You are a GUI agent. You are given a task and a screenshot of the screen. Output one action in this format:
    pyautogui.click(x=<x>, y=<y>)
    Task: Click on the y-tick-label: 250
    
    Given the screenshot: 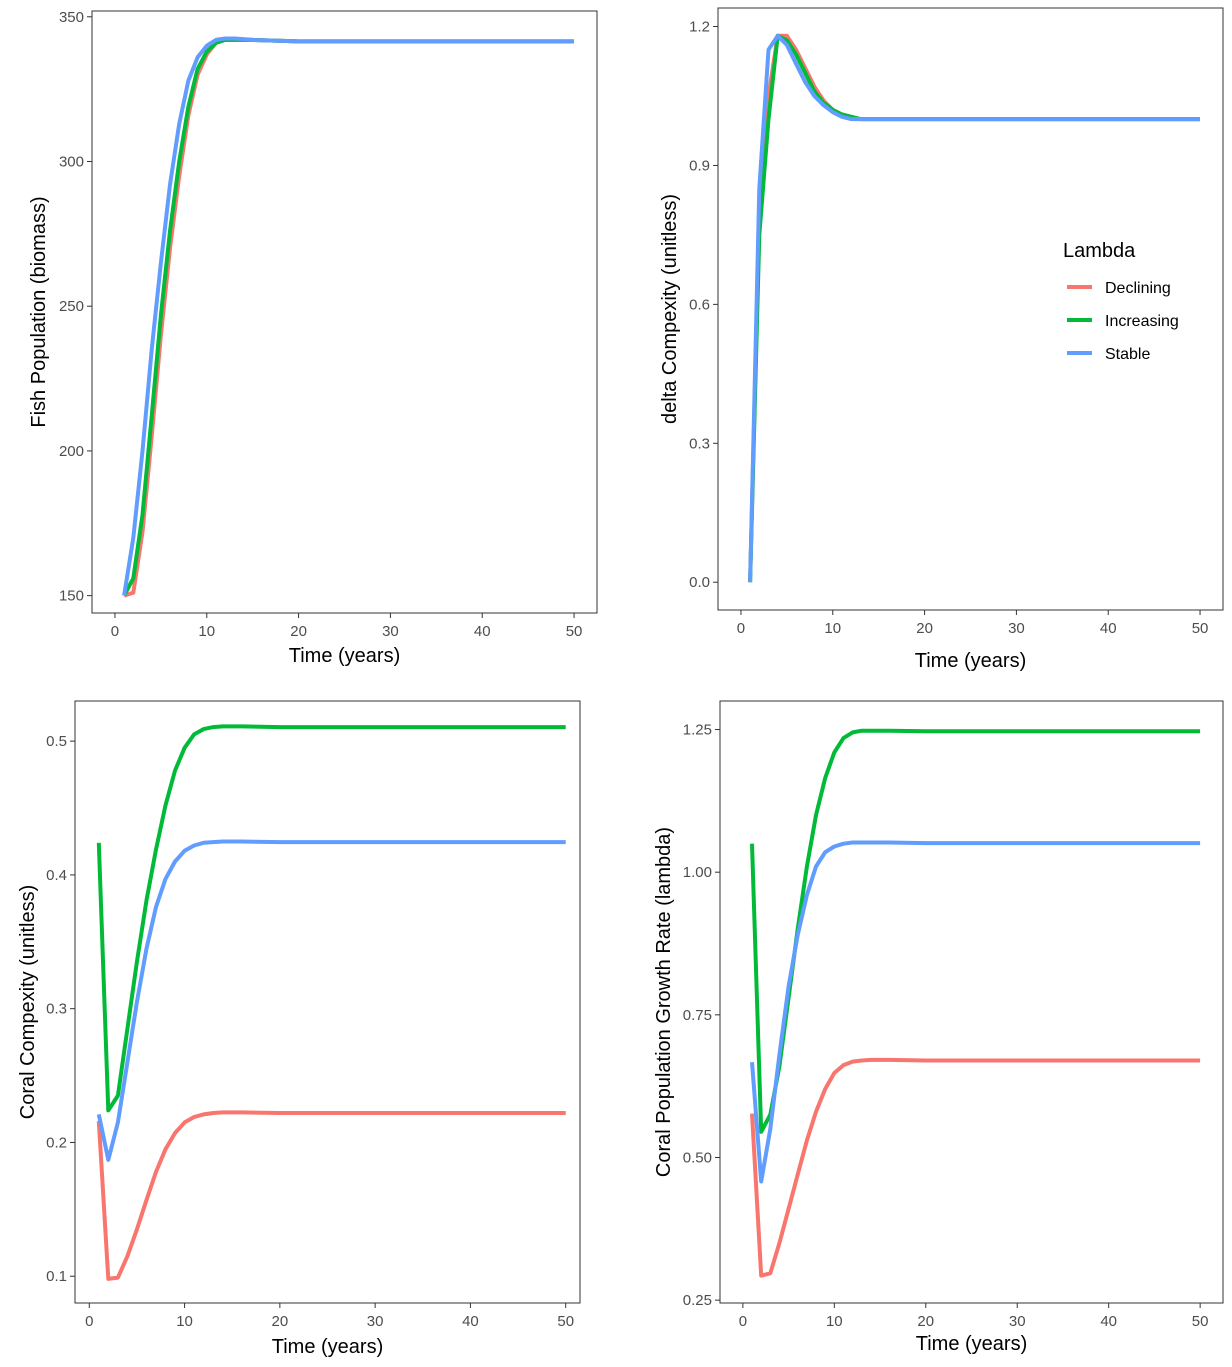 What is the action you would take?
    pyautogui.click(x=71, y=306)
    